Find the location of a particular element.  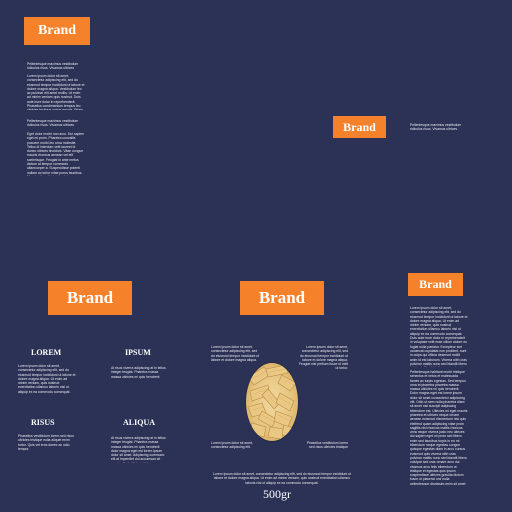

net-weight: 500gr is located at coordinates (277, 494).